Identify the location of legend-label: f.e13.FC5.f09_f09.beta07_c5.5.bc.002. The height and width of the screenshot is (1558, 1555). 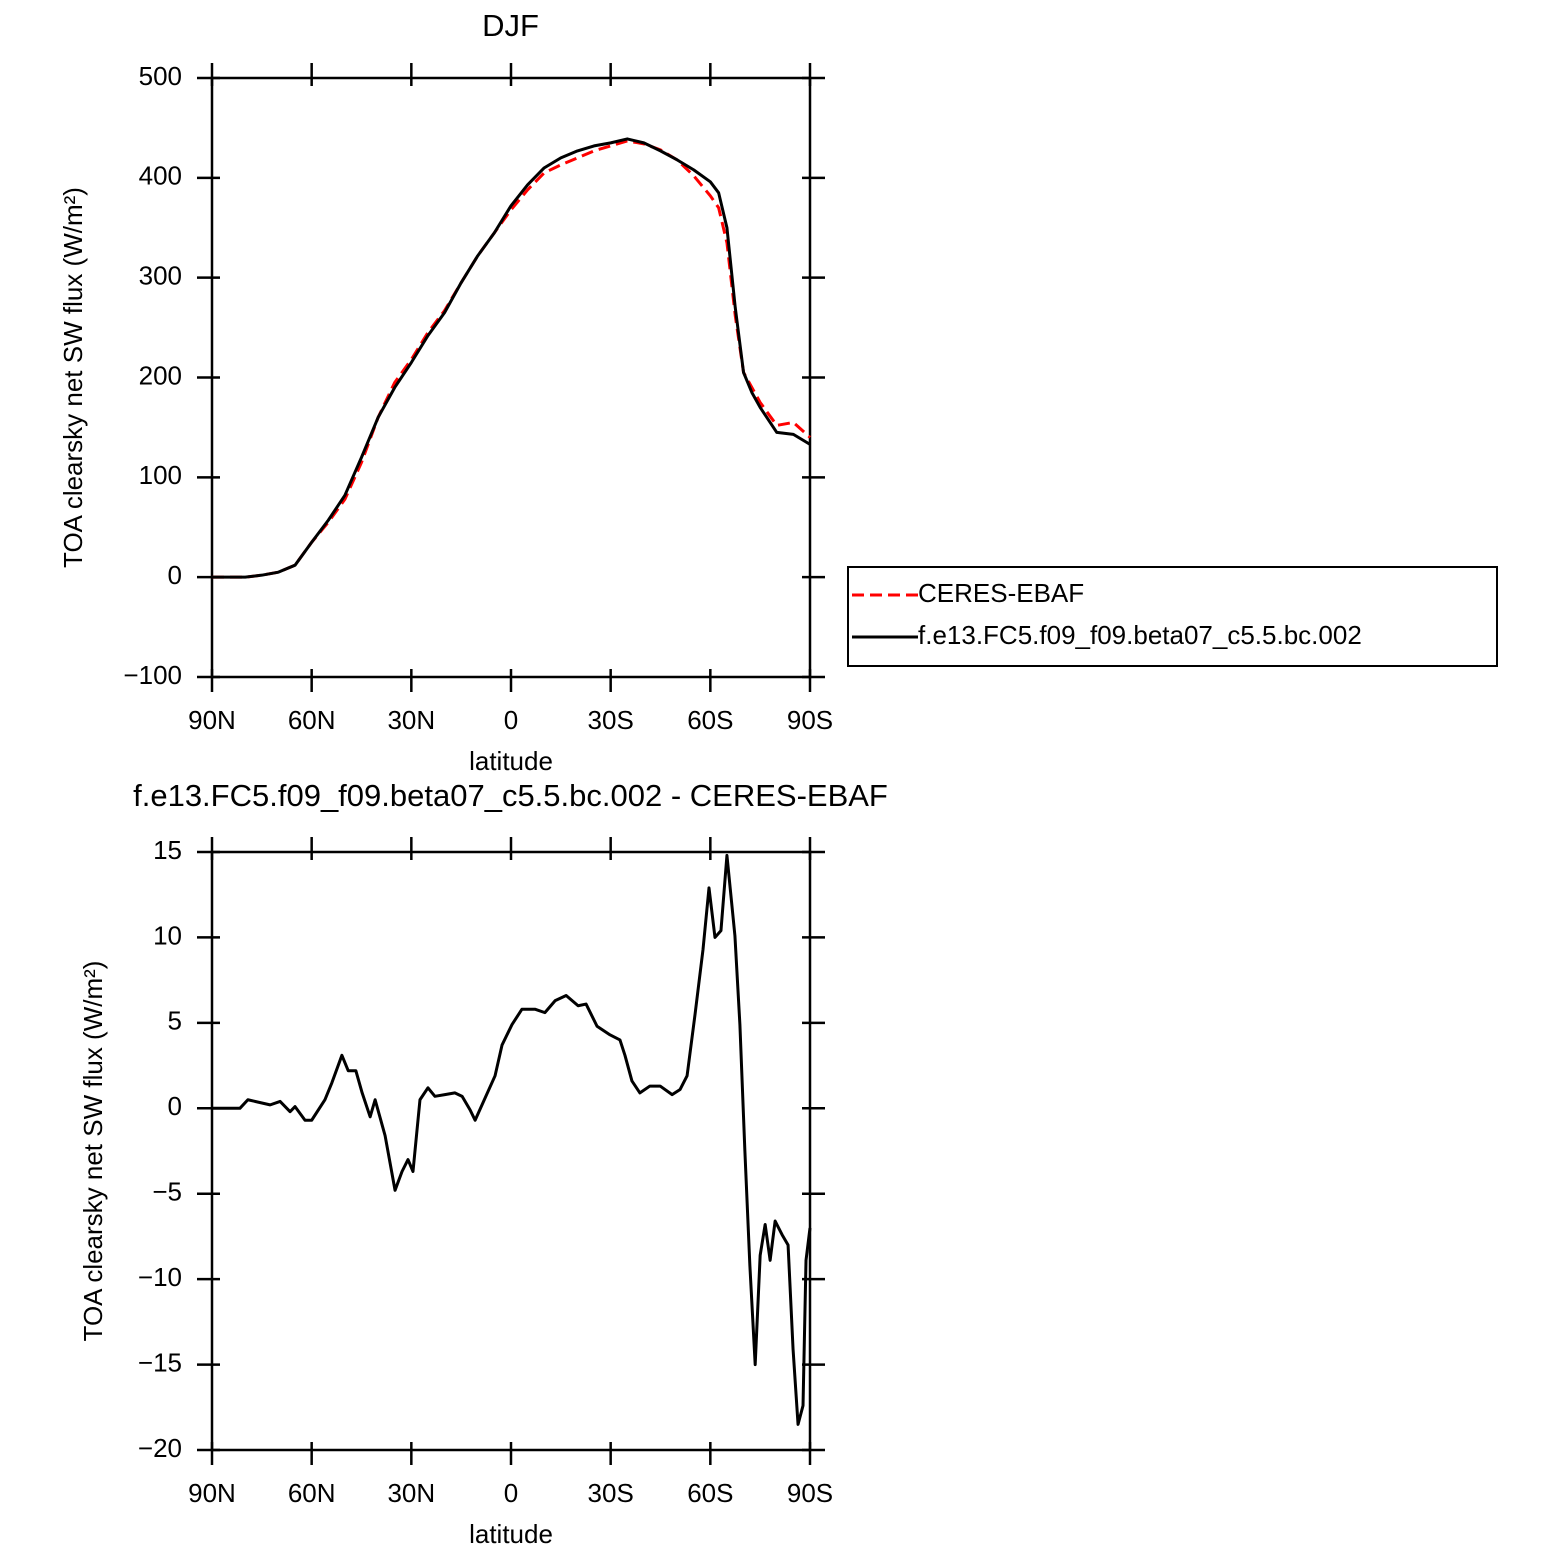
(1140, 635).